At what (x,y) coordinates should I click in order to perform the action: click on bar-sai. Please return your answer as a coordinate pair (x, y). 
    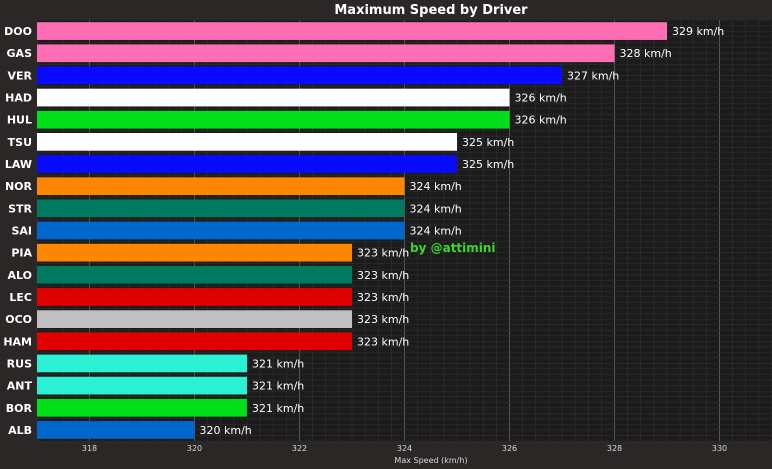
    Looking at the image, I should click on (221, 230).